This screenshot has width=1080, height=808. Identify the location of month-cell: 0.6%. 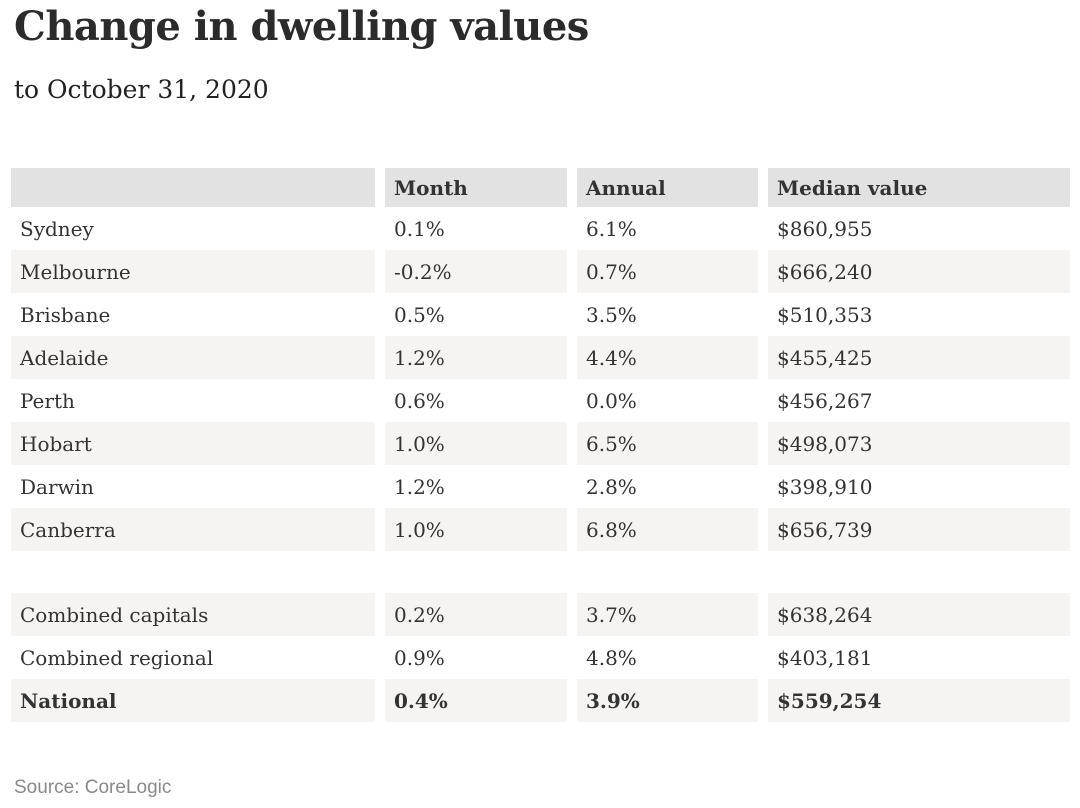
(419, 400).